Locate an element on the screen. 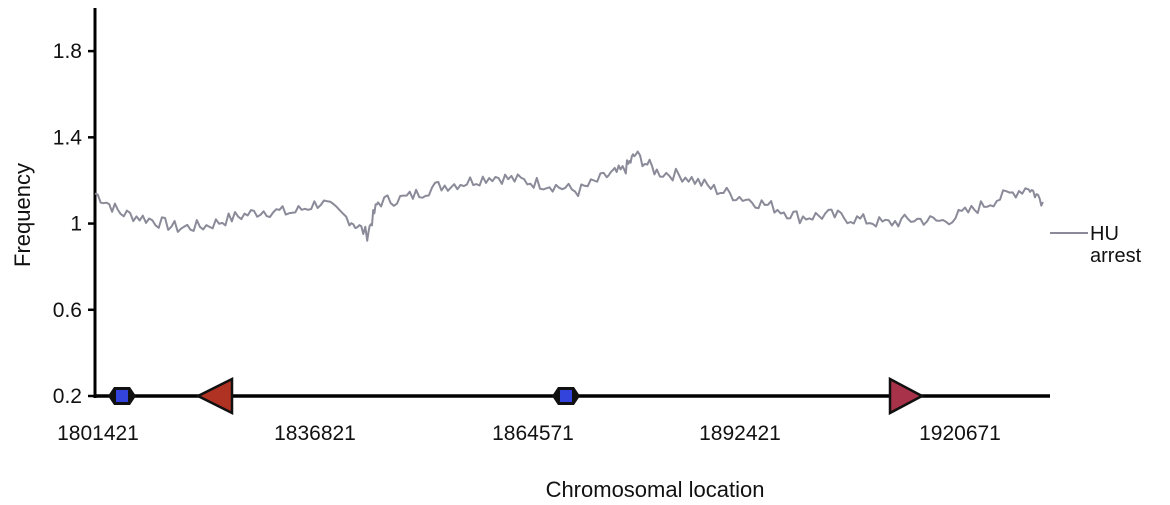  series-group is located at coordinates (569, 196).